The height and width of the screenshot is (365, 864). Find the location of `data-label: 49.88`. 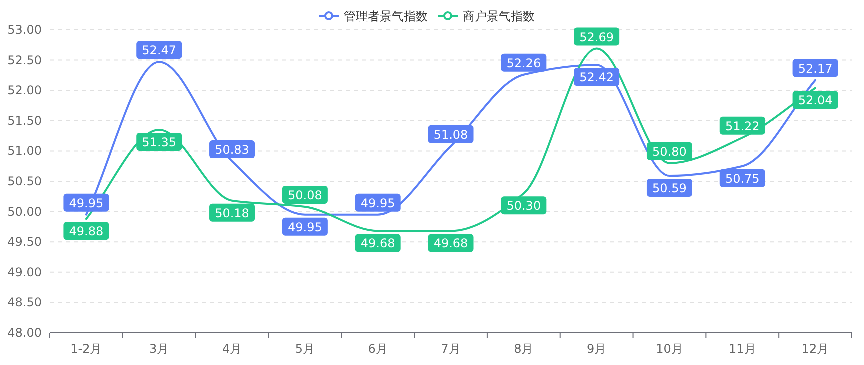

data-label: 49.88 is located at coordinates (86, 231).